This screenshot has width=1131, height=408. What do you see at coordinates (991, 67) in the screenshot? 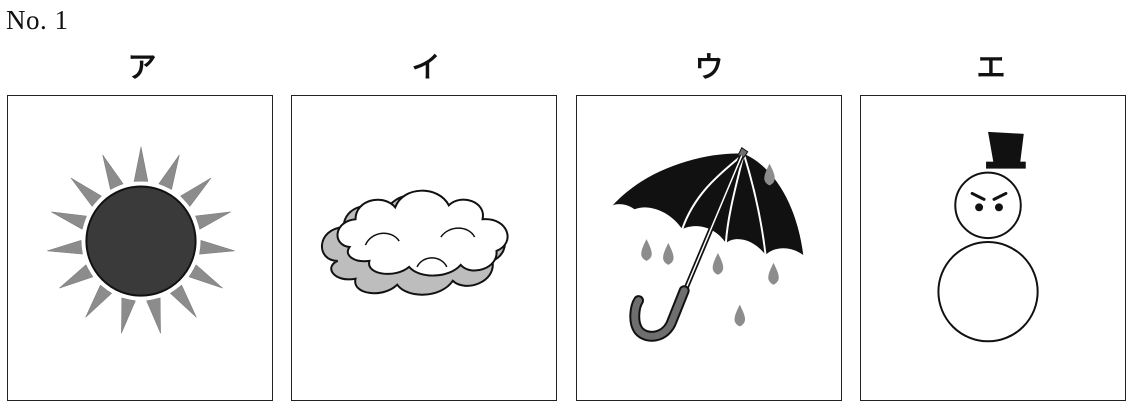
I see `choice-label-e: エ` at bounding box center [991, 67].